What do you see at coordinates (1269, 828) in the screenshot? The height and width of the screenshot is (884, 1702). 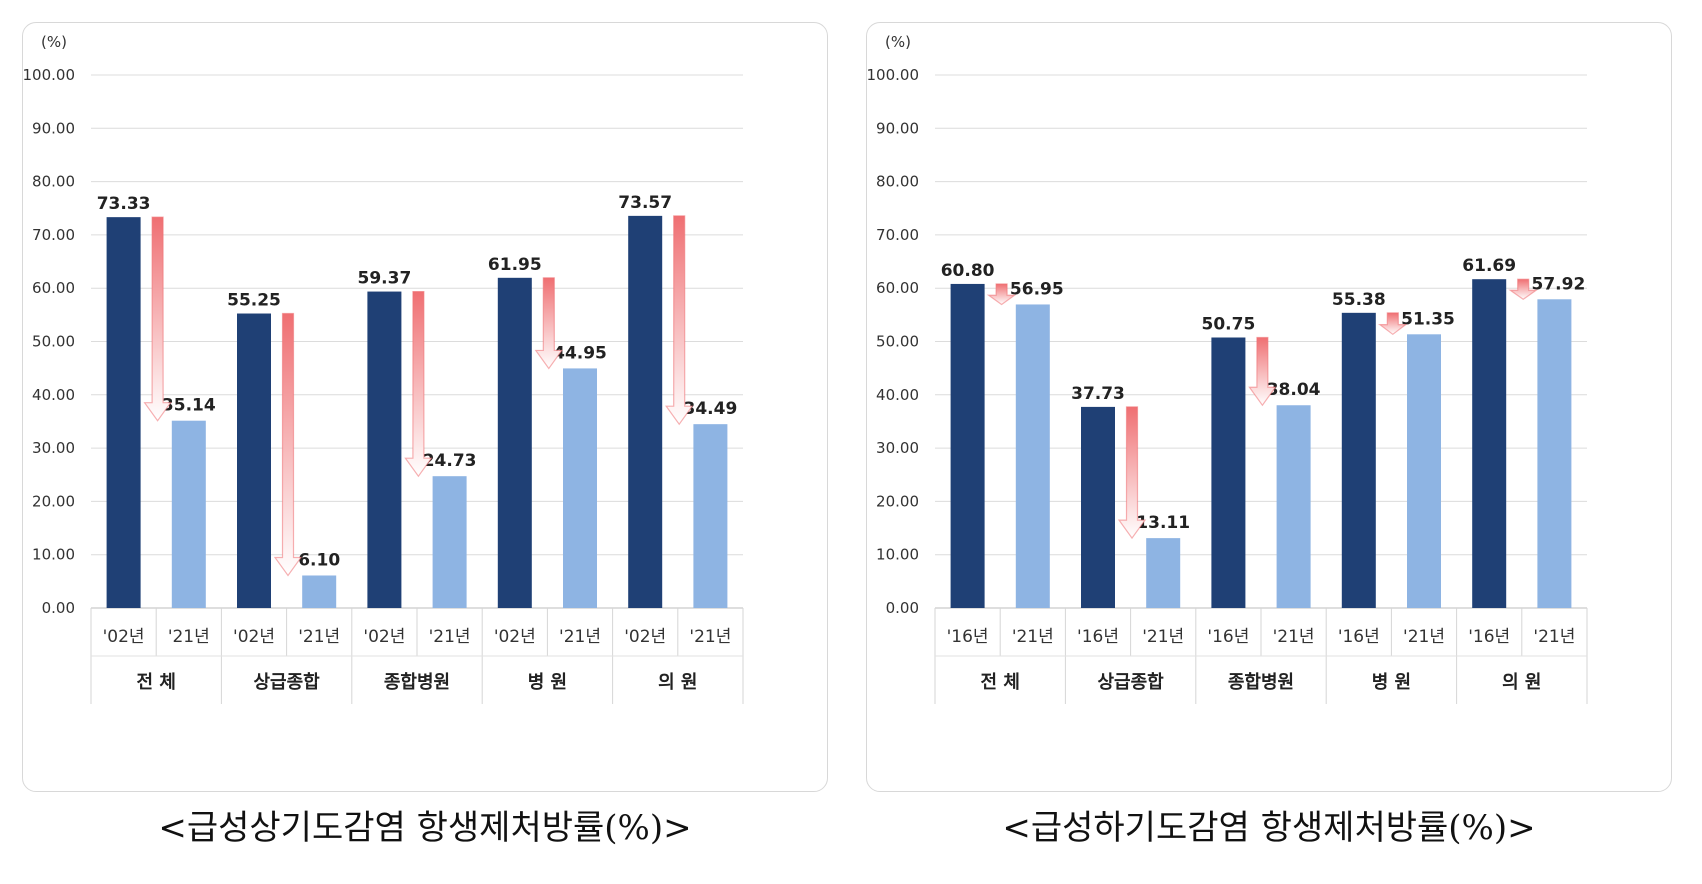 I see `chart-caption-lower: <급성하기도감염 항생제처방률(%)>` at bounding box center [1269, 828].